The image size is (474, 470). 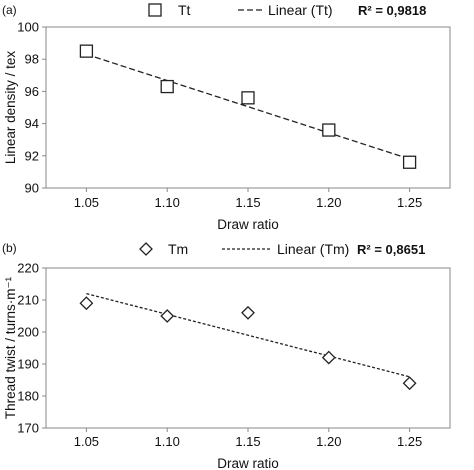 What do you see at coordinates (248, 335) in the screenshot?
I see `panel-b-trendline` at bounding box center [248, 335].